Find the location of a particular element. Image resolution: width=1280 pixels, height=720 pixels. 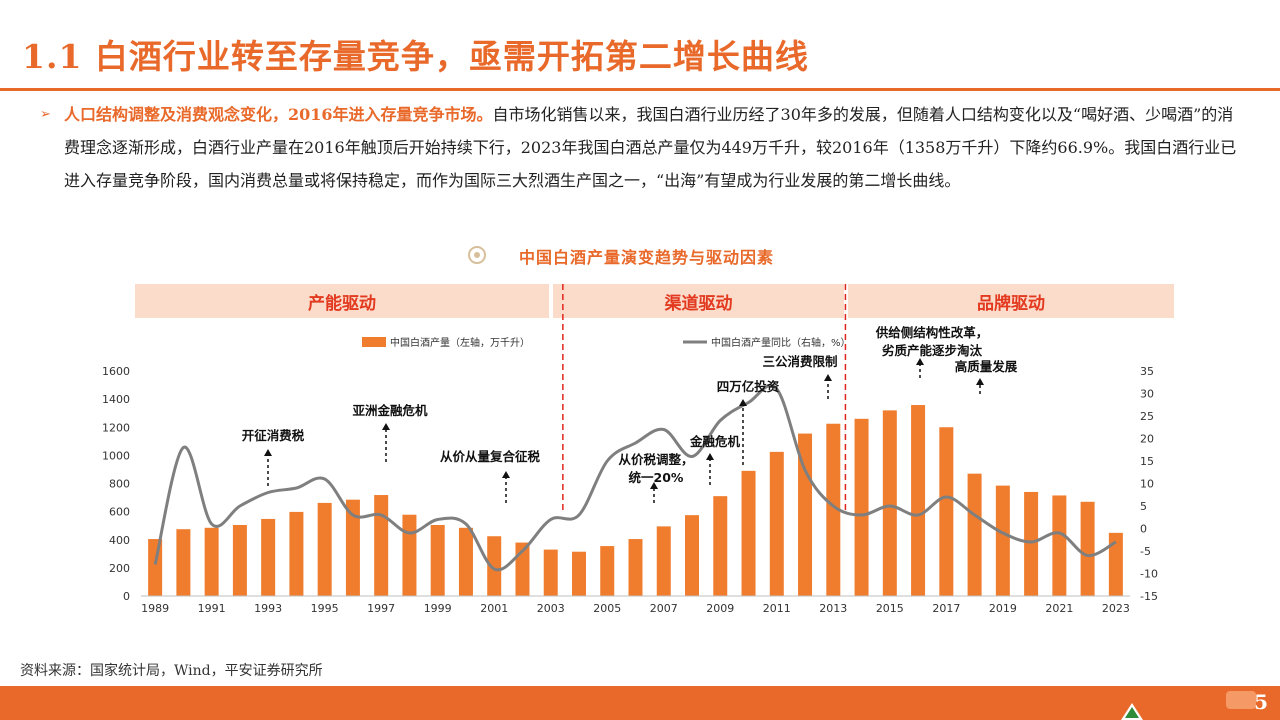

x-tick-label: 2007 is located at coordinates (664, 608).